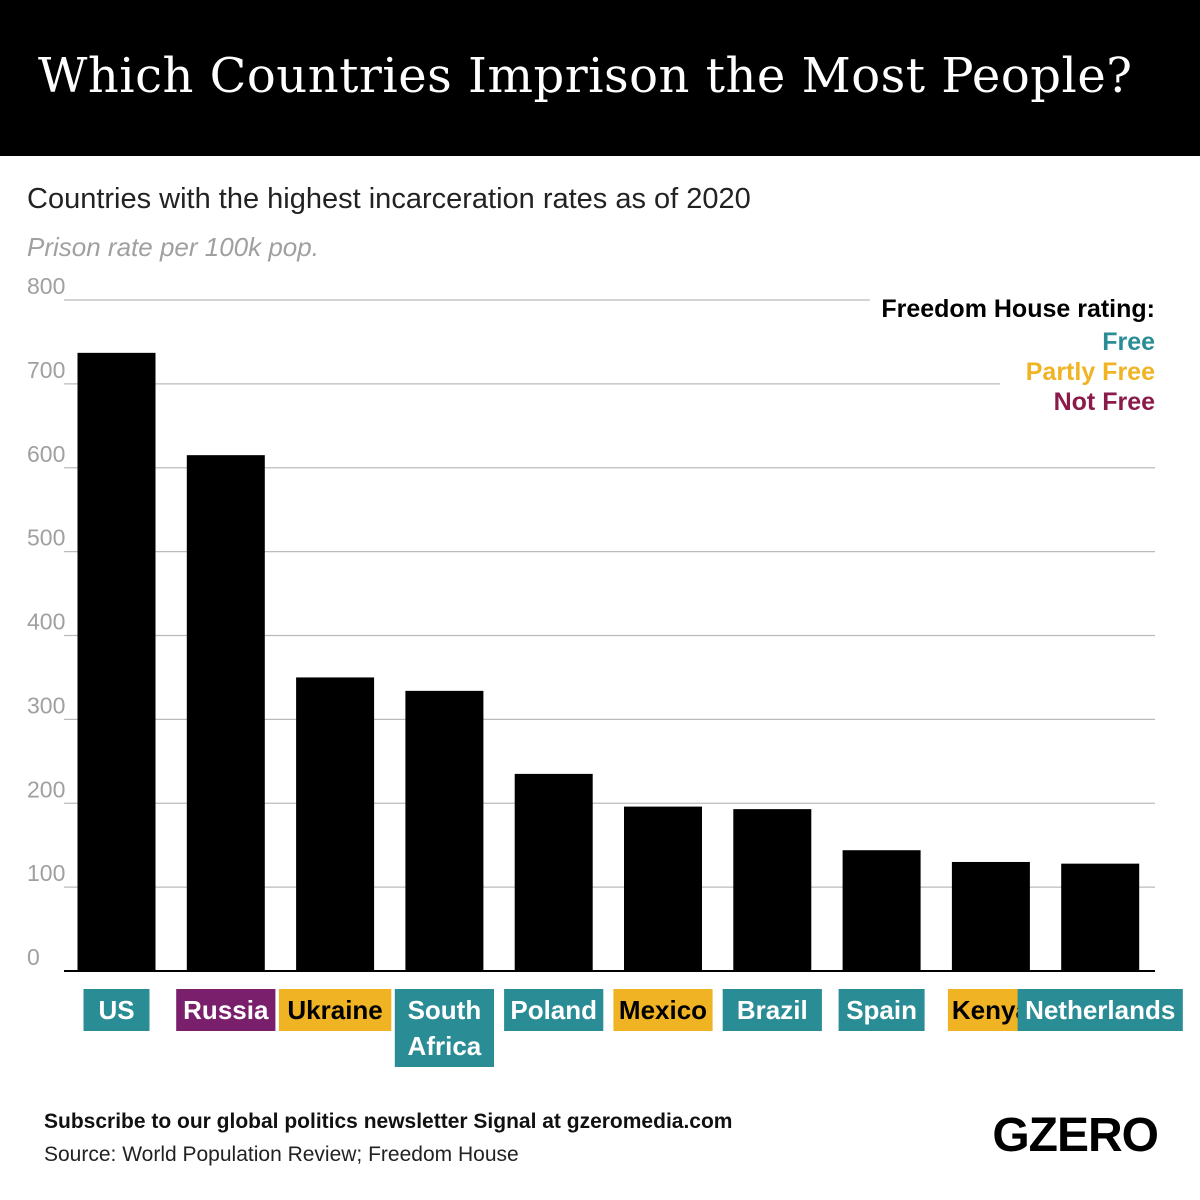 Image resolution: width=1200 pixels, height=1200 pixels. I want to click on bar-spain, so click(881, 910).